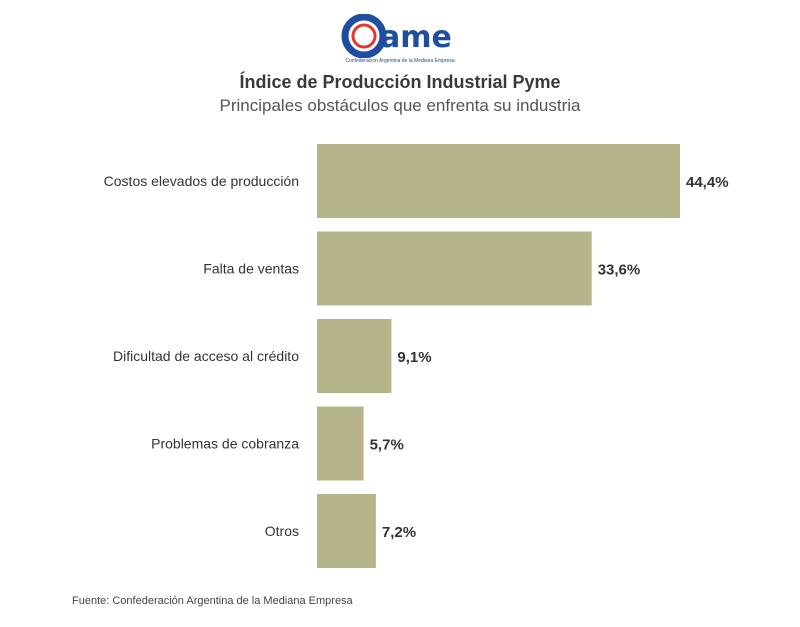 This screenshot has height=627, width=800. I want to click on value-label: 44,4%, so click(707, 182).